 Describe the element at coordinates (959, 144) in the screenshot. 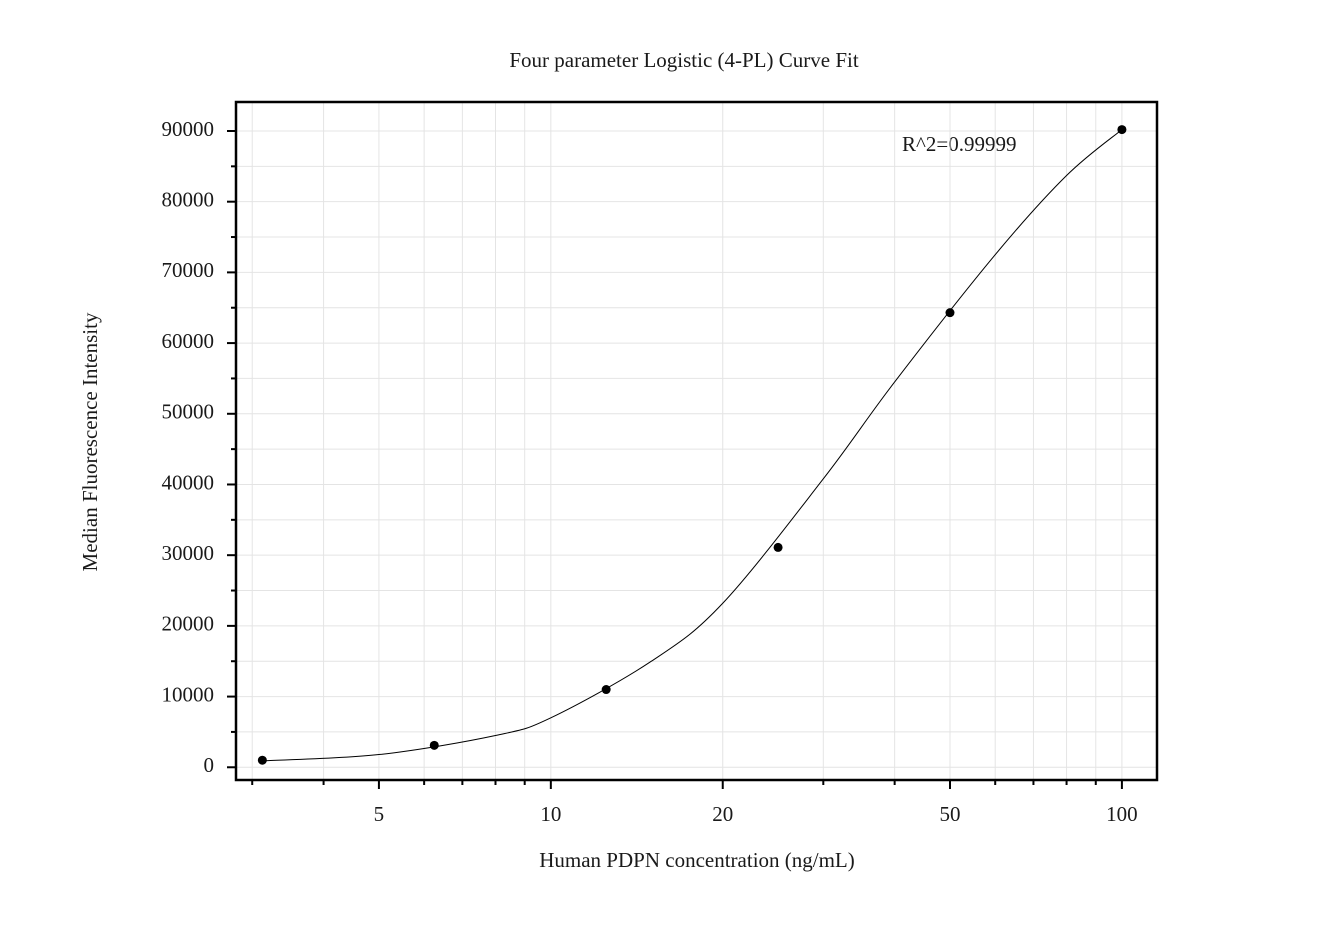

I see `annotation: R^2=0.99999` at that location.